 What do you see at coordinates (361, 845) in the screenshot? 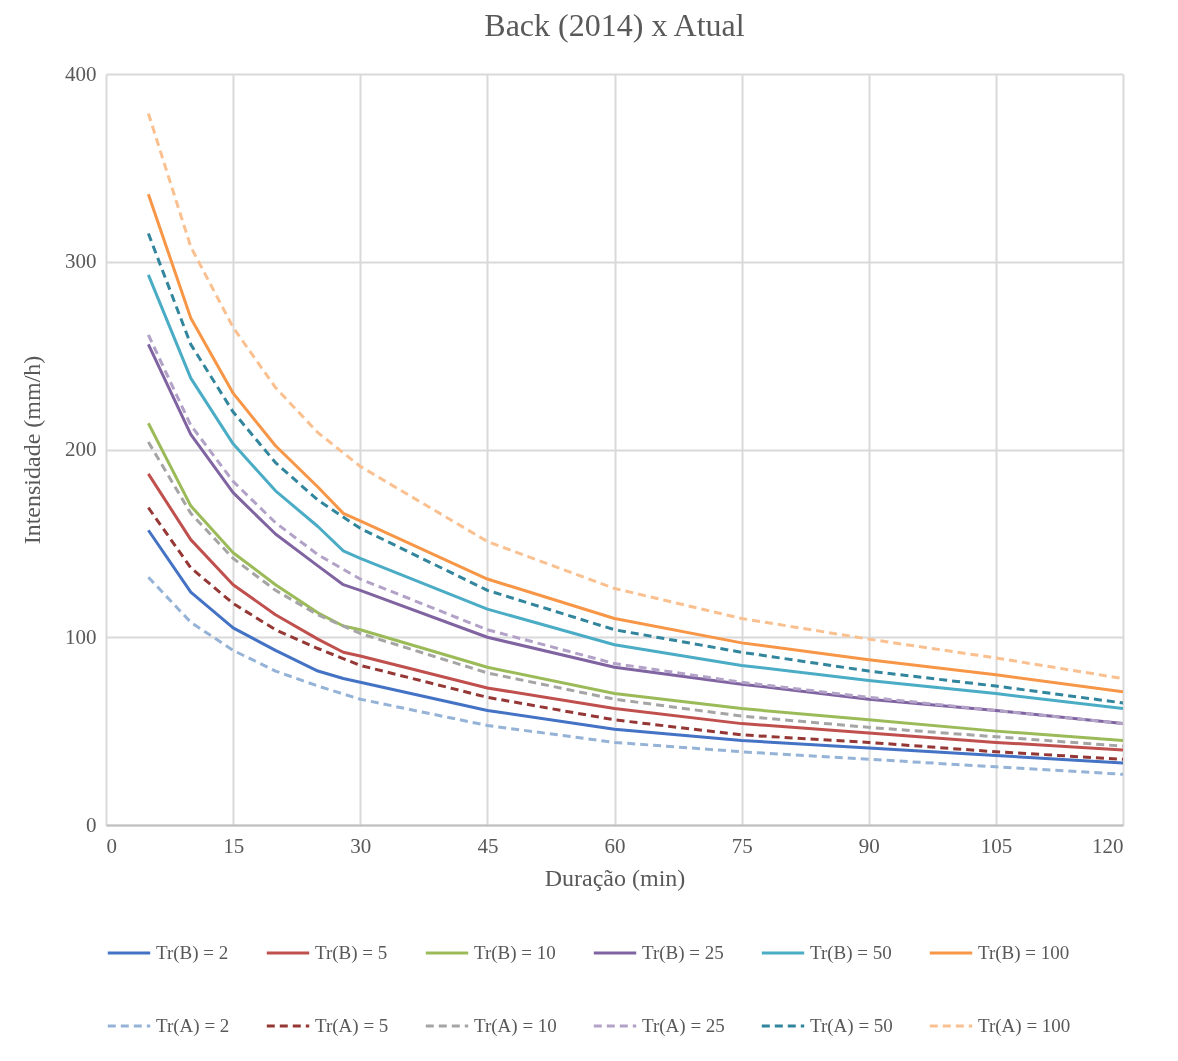
I see `x-tick-label: 30` at bounding box center [361, 845].